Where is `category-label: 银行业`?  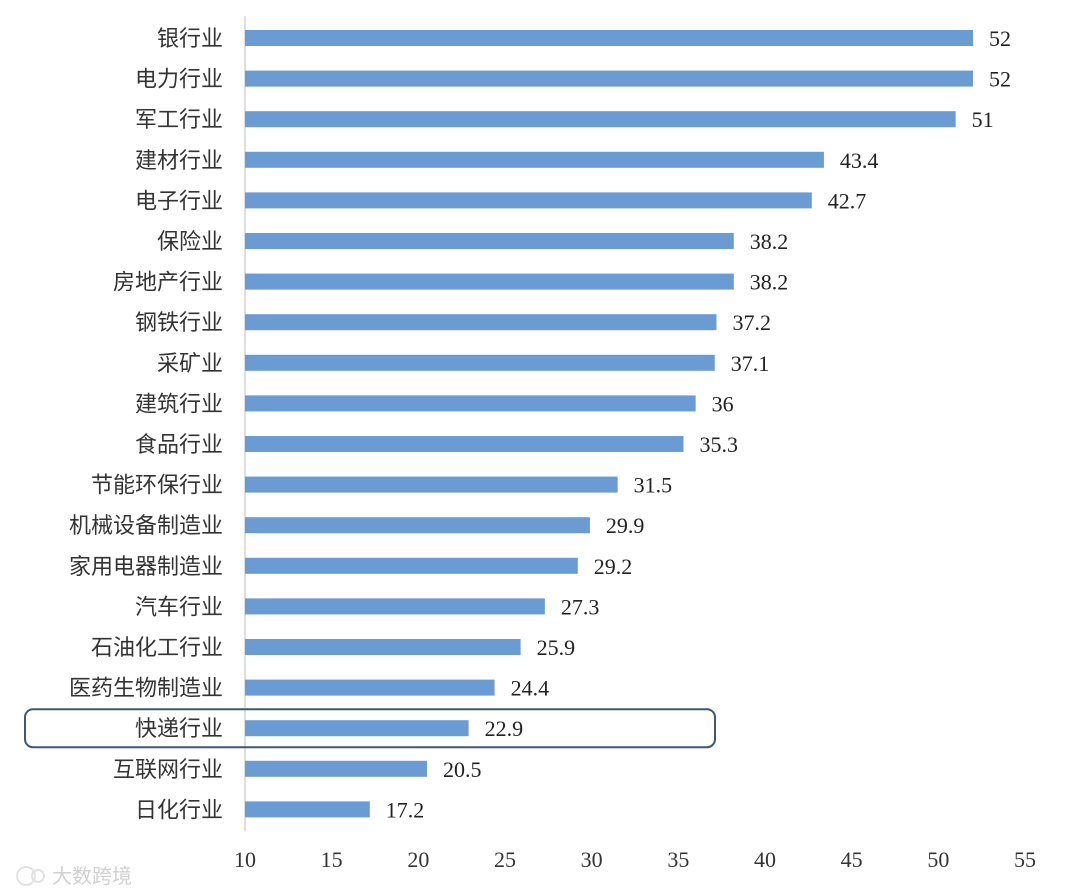 category-label: 银行业 is located at coordinates (190, 39).